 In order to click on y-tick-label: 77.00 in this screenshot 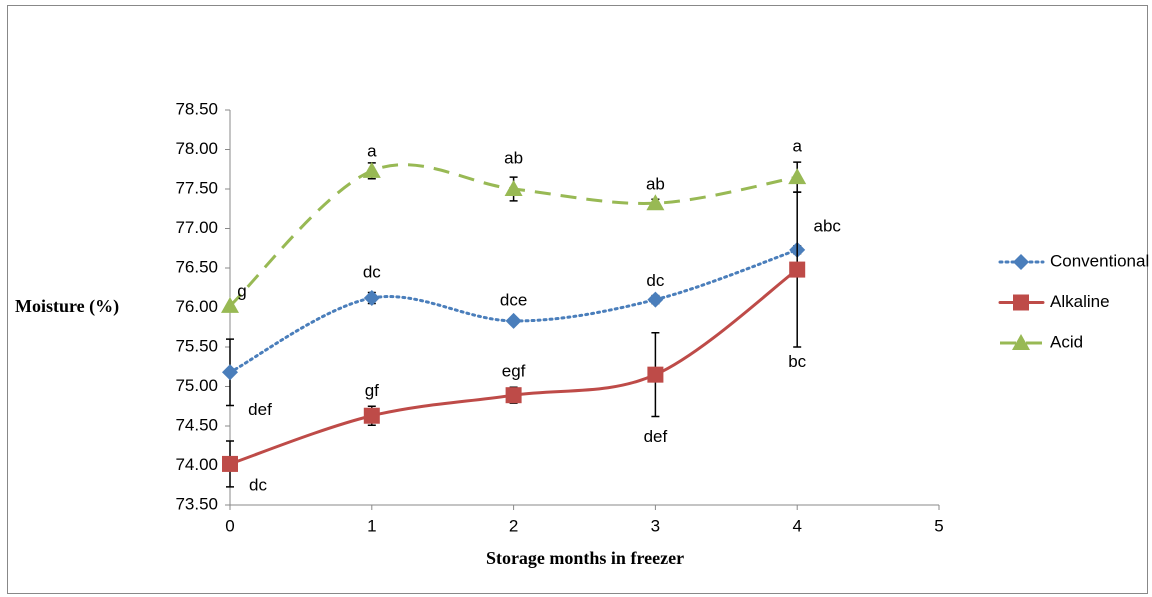, I will do `click(196, 227)`.